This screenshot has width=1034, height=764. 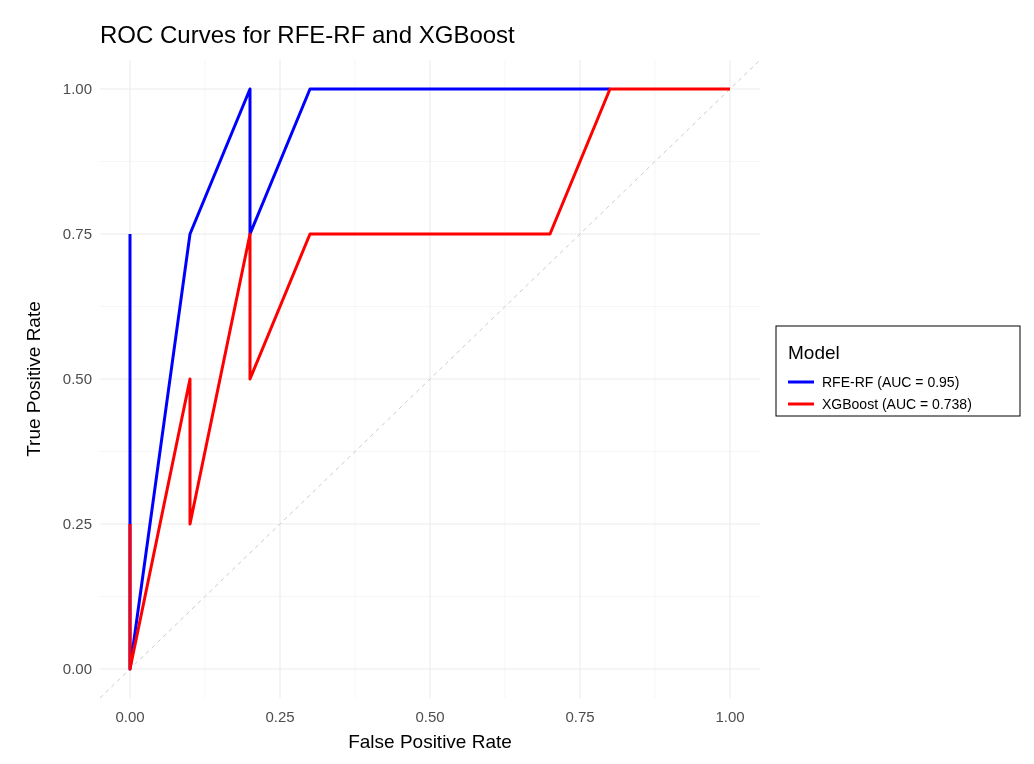 What do you see at coordinates (280, 716) in the screenshot?
I see `x-tick-label: 0.25` at bounding box center [280, 716].